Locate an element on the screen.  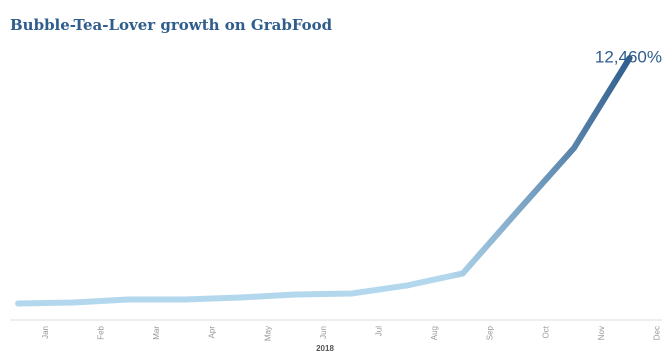
x-tick-label: Dec is located at coordinates (657, 333).